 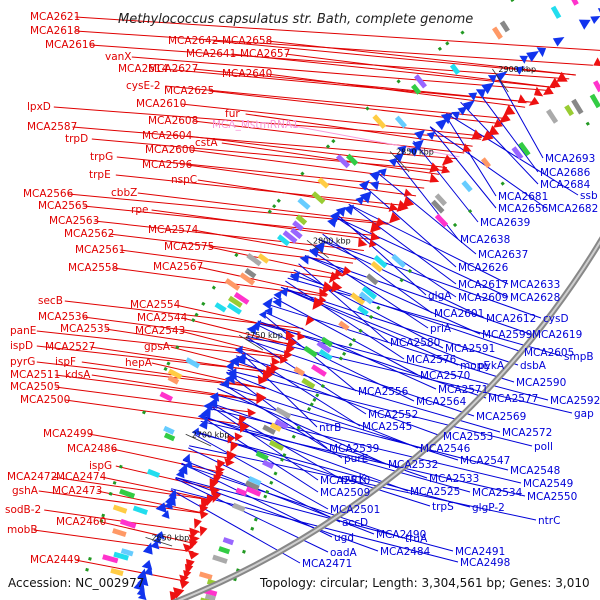 I want to click on reverse-gene-label: MCA2498, so click(x=485, y=563).